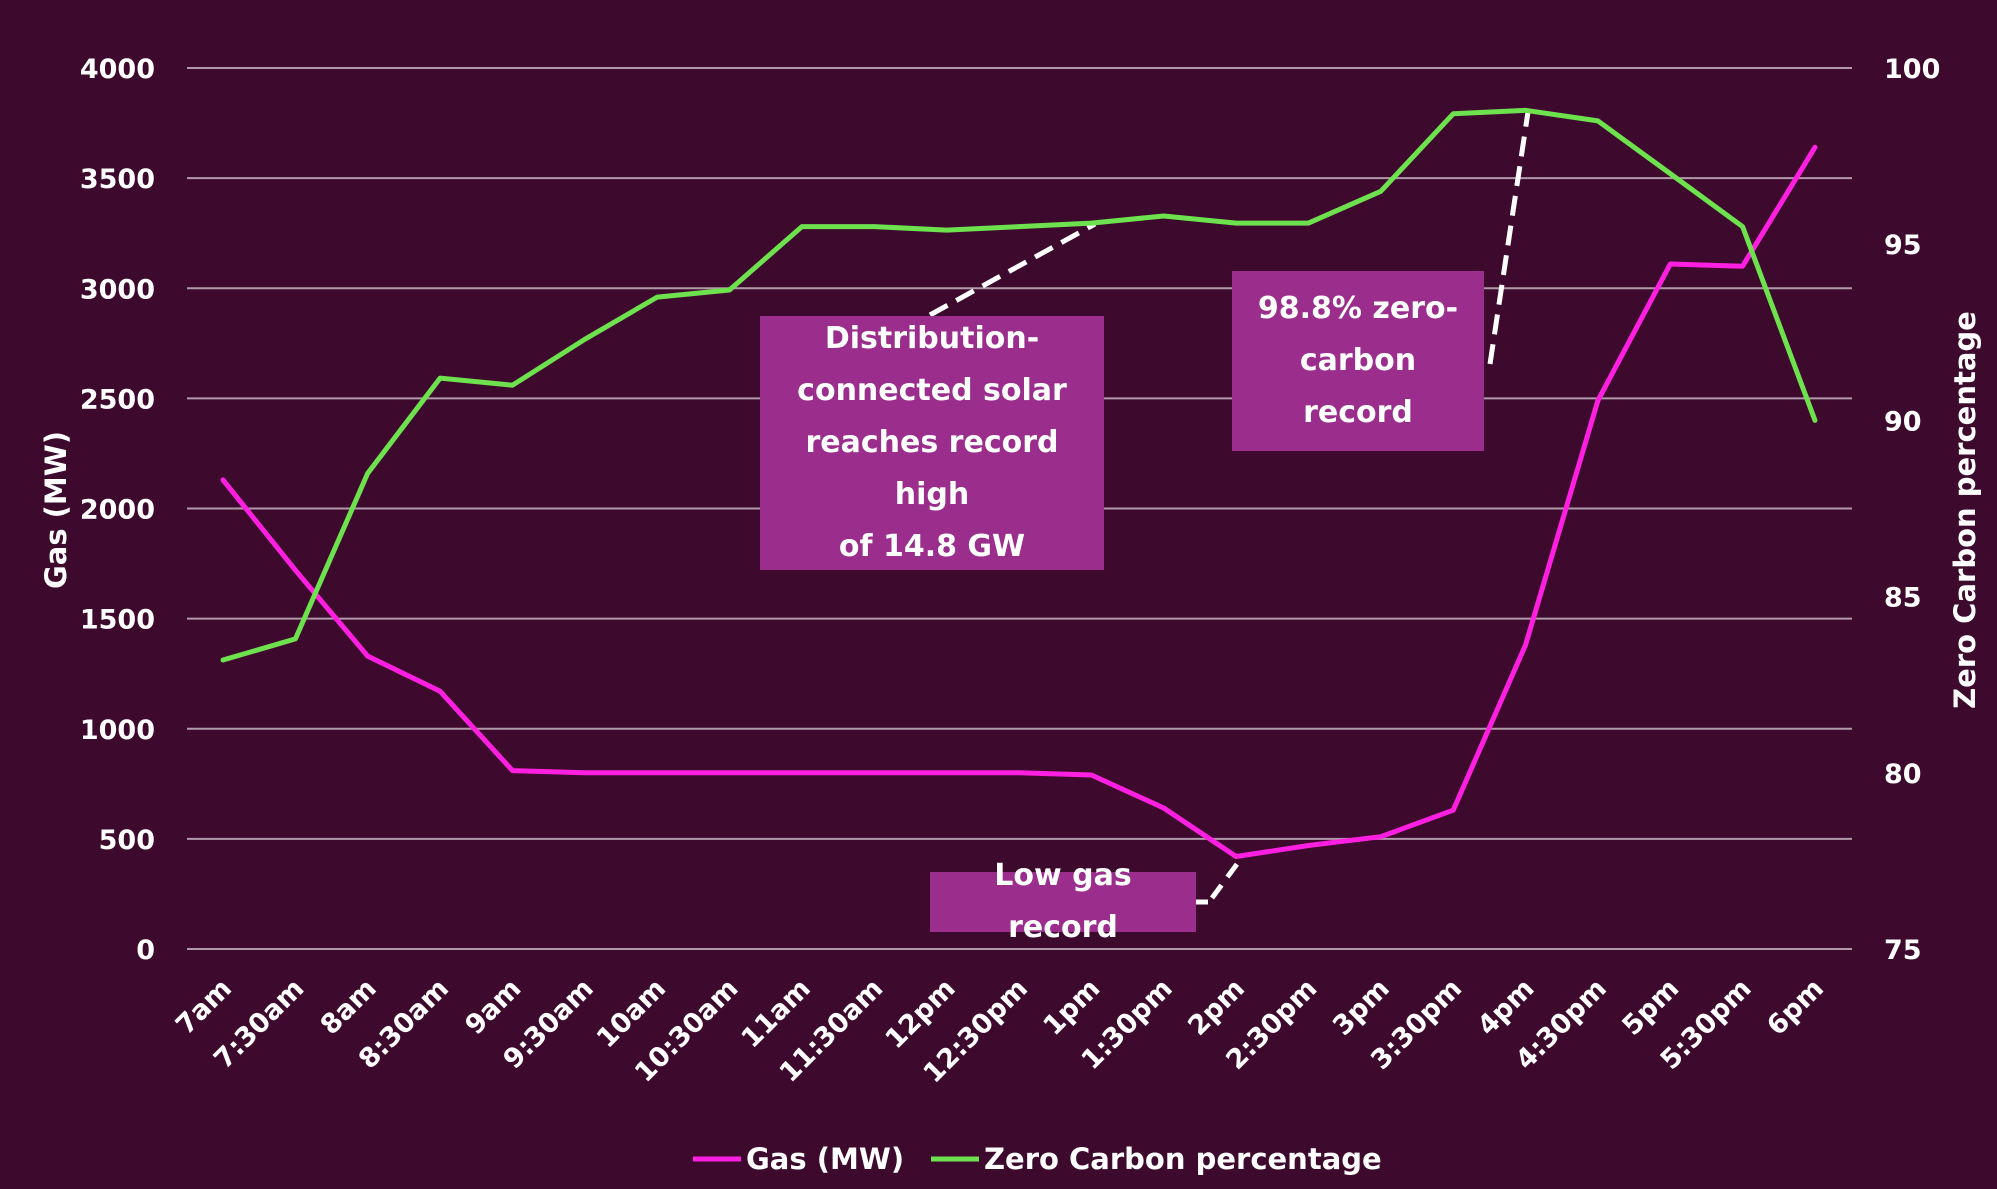  What do you see at coordinates (117, 730) in the screenshot?
I see `y-left-tick-label: 1000` at bounding box center [117, 730].